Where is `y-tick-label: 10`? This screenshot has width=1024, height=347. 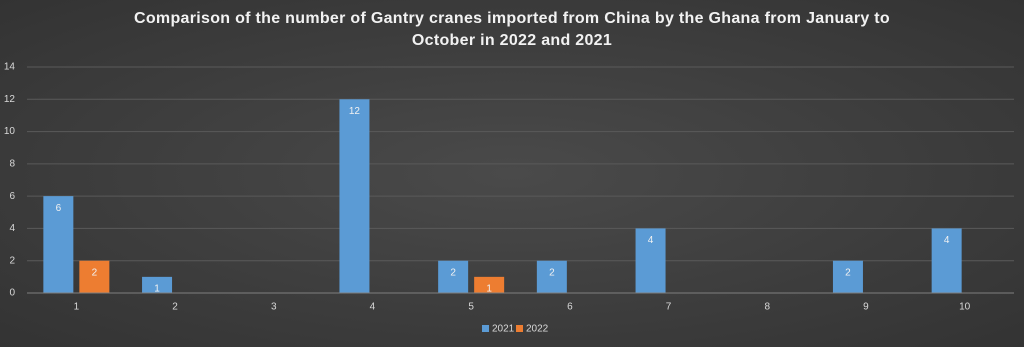 y-tick-label: 10 is located at coordinates (10, 131).